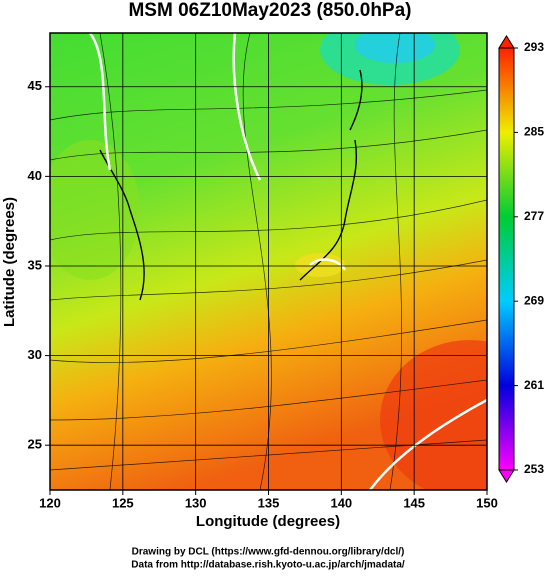  Describe the element at coordinates (534, 216) in the screenshot. I see `colorbar-tick-label: 277` at that location.